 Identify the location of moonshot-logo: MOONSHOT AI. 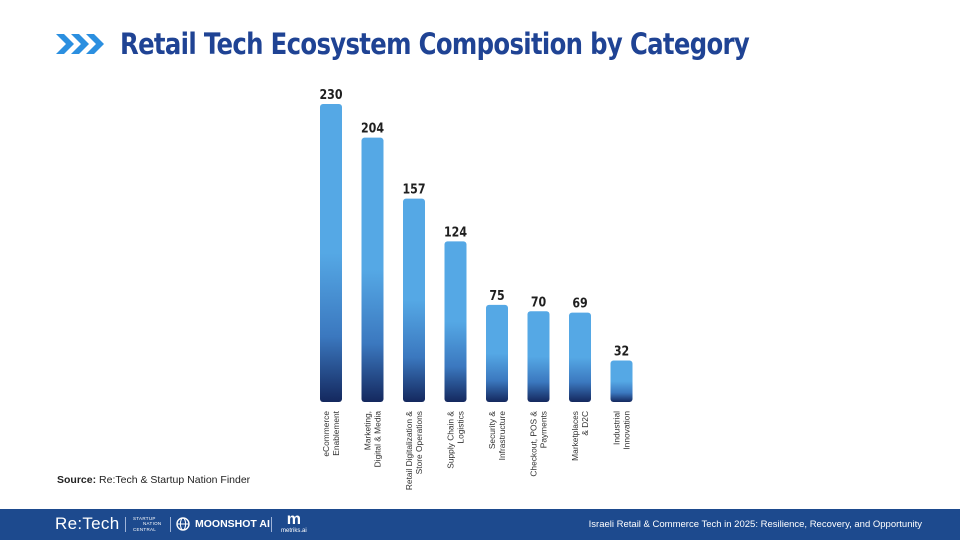
(223, 524).